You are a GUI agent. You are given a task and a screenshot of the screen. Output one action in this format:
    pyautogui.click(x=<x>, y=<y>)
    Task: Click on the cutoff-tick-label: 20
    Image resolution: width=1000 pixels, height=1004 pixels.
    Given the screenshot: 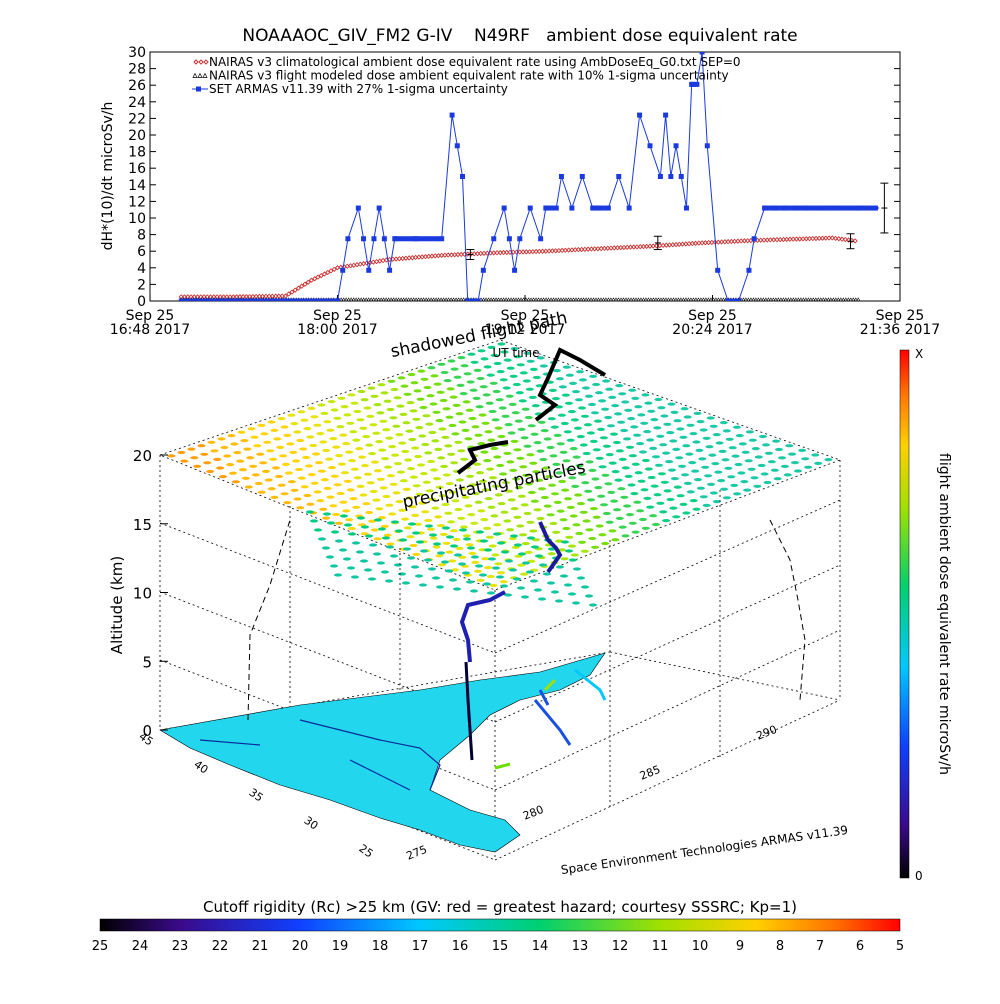 What is the action you would take?
    pyautogui.click(x=300, y=946)
    